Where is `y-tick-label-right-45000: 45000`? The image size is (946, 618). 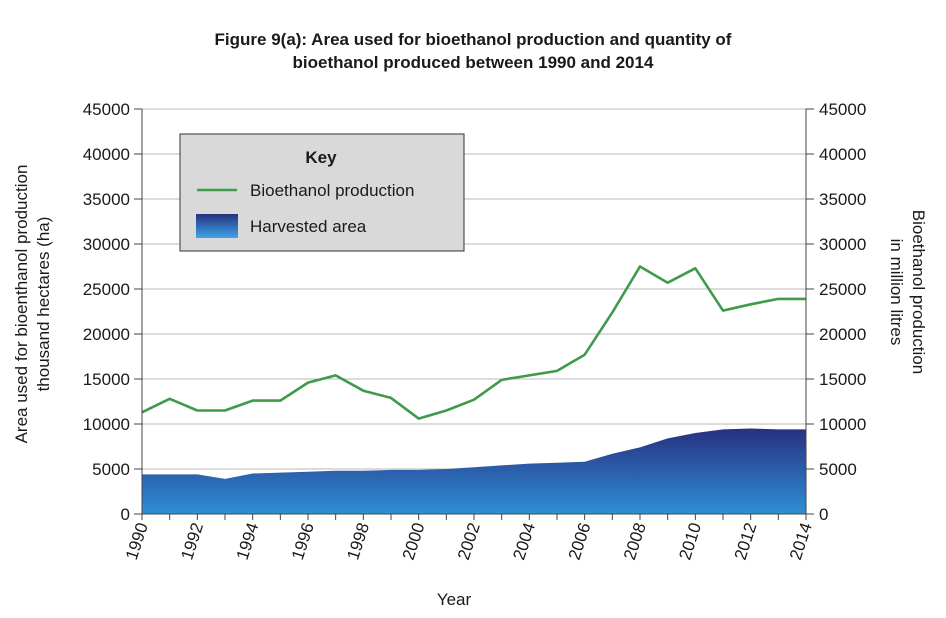 y-tick-label-right-45000: 45000 is located at coordinates (842, 109).